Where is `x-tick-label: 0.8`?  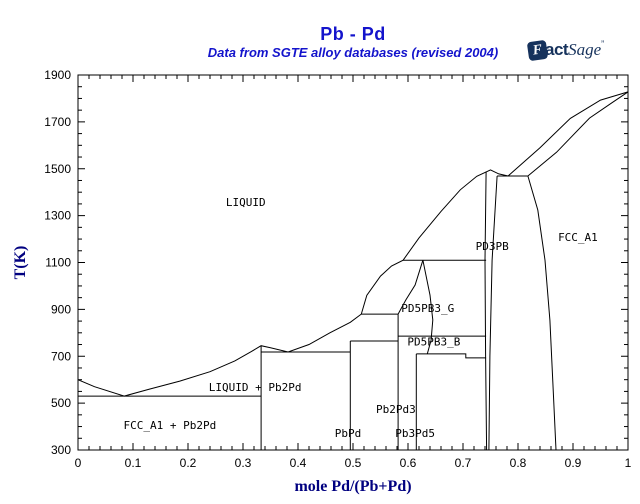 x-tick-label: 0.8 is located at coordinates (518, 463).